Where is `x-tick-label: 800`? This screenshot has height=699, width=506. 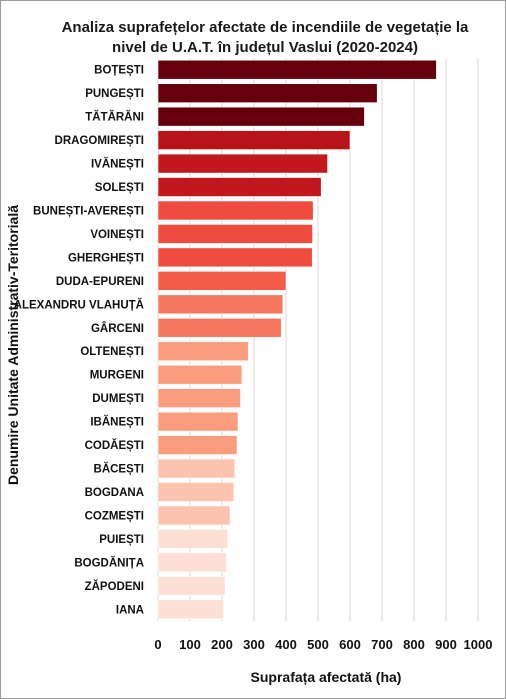 x-tick-label: 800 is located at coordinates (414, 644).